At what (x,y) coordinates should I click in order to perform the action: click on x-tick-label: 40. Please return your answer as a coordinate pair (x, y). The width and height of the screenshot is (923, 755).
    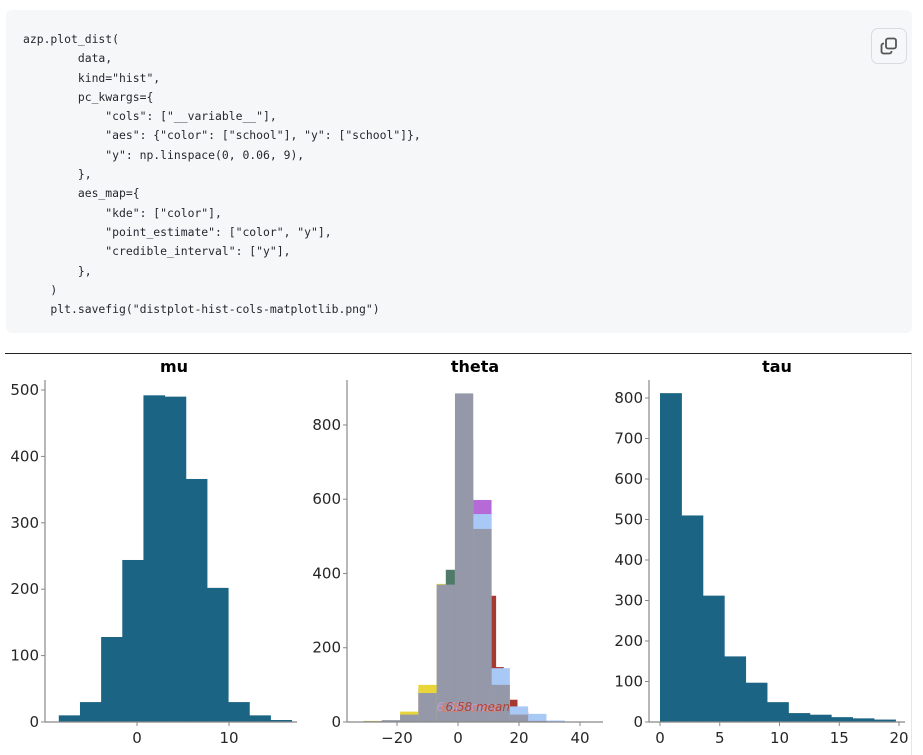
    Looking at the image, I should click on (579, 738).